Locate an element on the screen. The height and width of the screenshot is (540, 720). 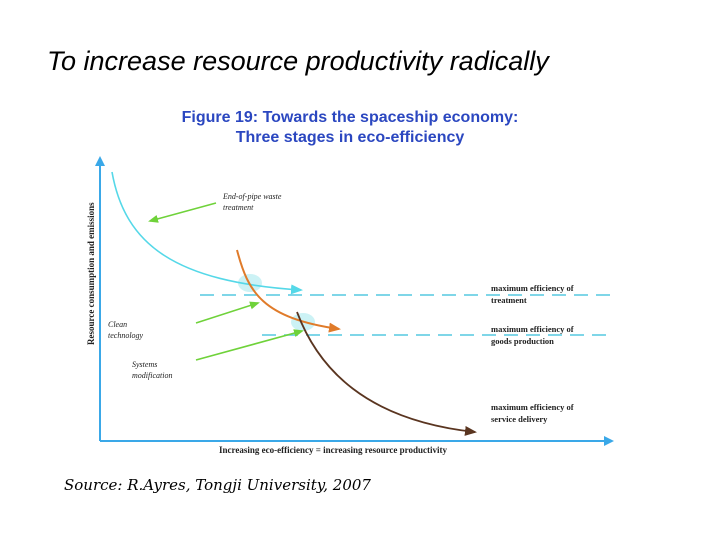
end-of-pipe-label-line2: treatment is located at coordinates (238, 207).